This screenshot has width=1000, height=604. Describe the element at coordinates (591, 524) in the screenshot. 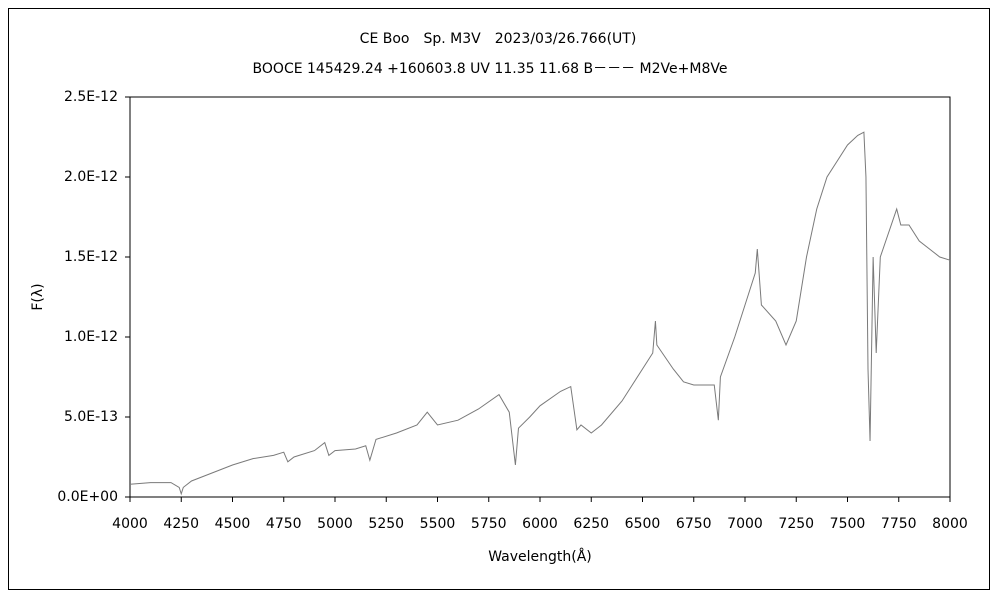

I see `x-tick-label: 6250` at that location.